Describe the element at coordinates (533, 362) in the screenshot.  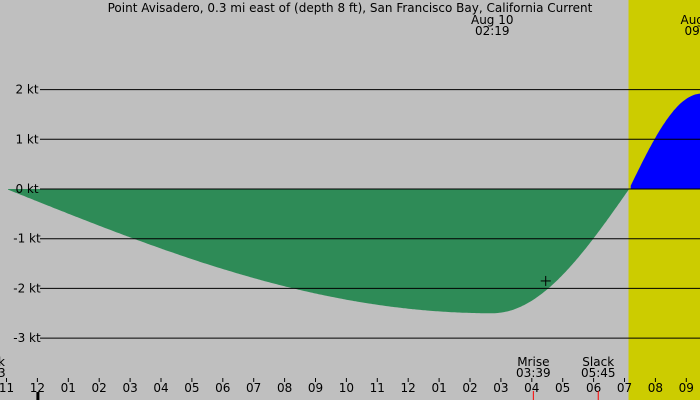
I see `event-label: Mrise` at that location.